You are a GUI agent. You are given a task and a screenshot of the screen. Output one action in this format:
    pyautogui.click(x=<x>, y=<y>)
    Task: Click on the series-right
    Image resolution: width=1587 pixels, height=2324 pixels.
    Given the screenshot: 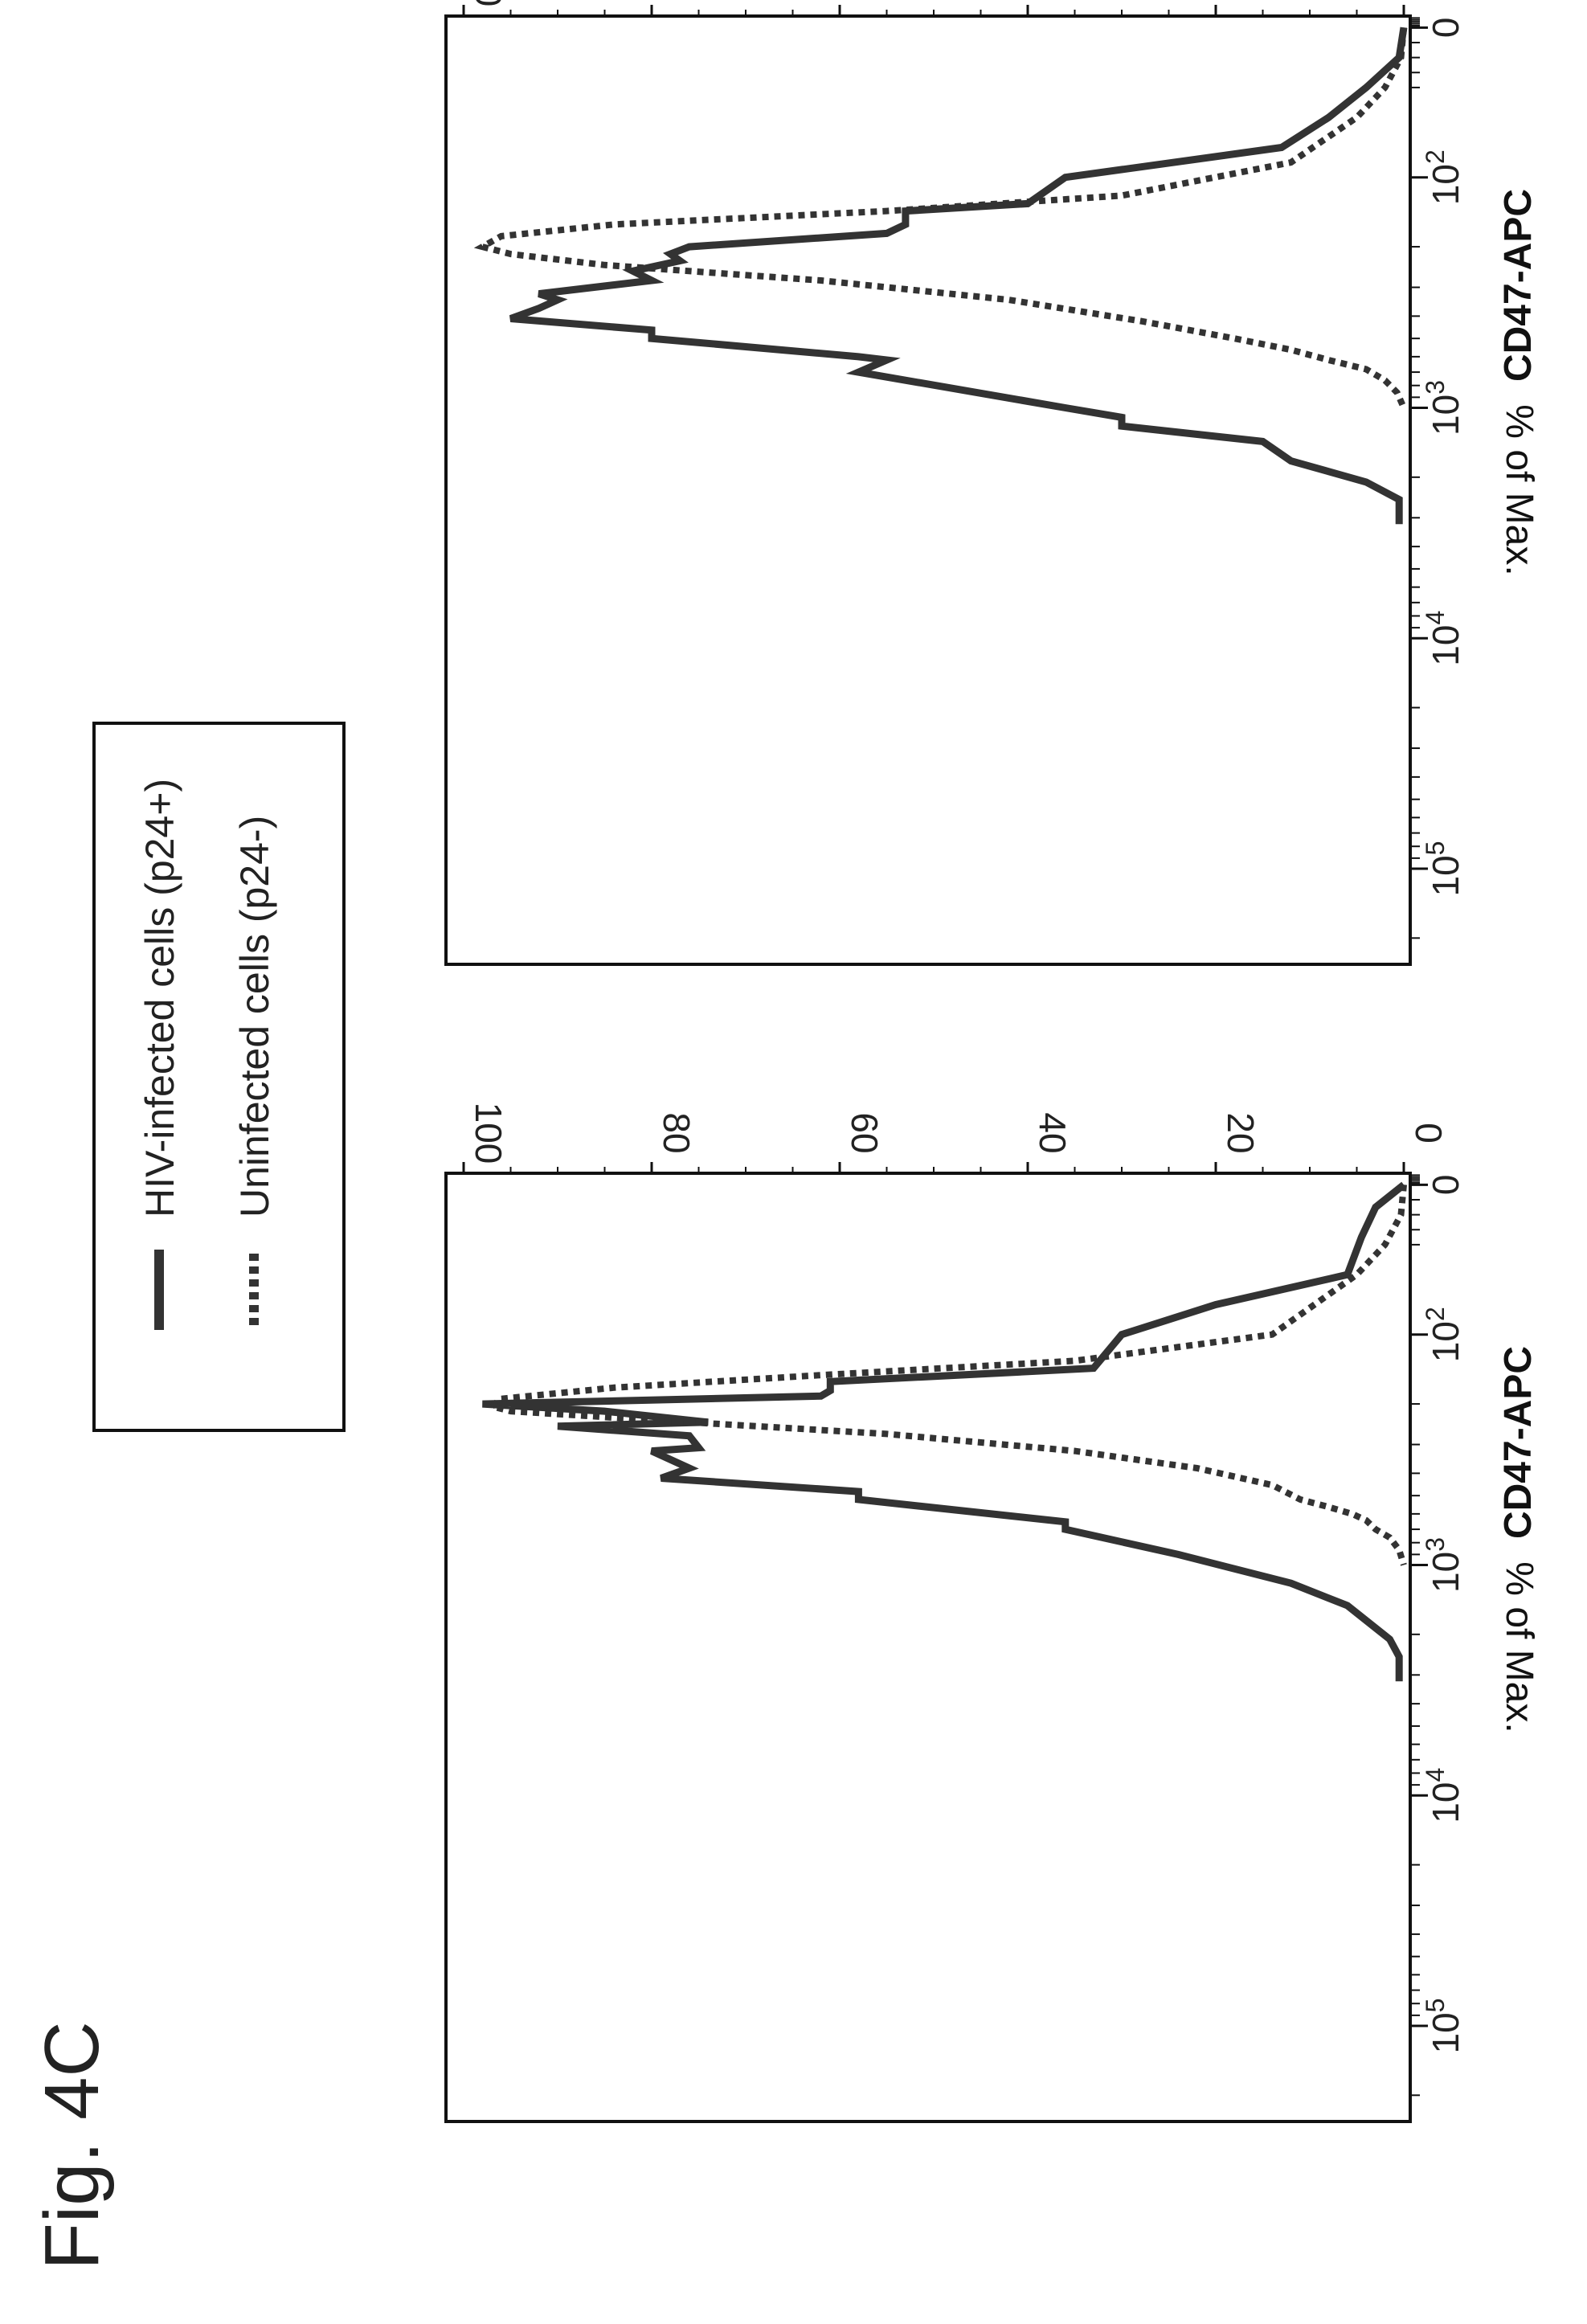 What is the action you would take?
    pyautogui.click(x=940, y=276)
    